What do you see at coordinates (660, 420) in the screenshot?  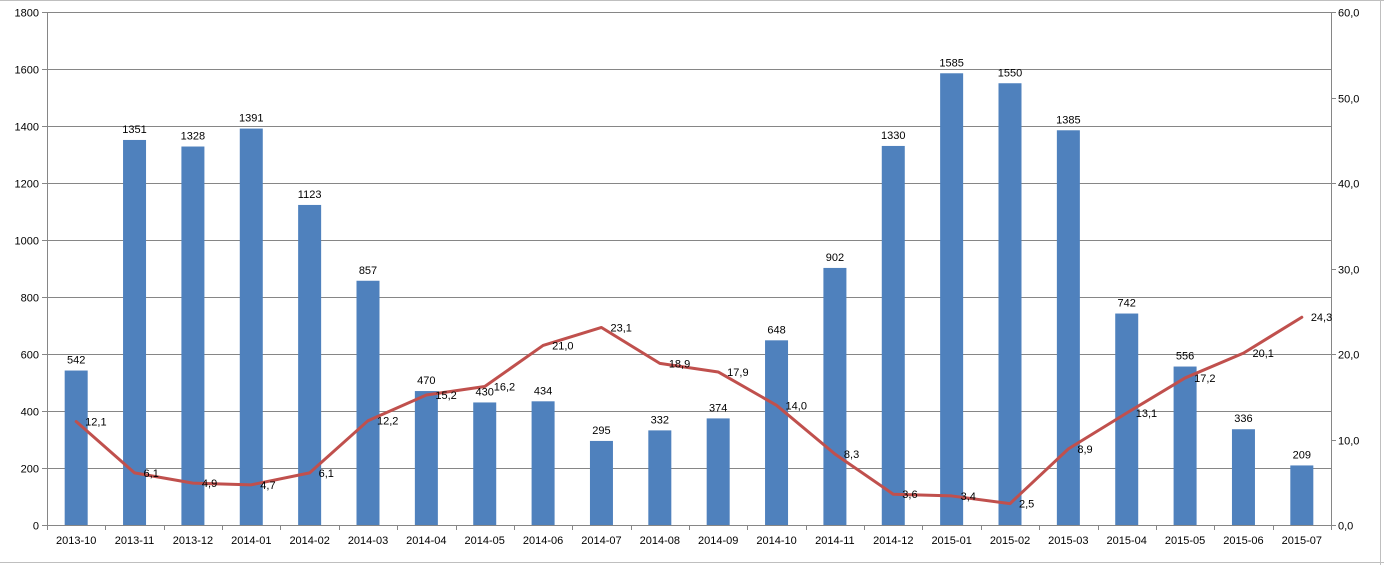 I see `bar-data-label: 332` at bounding box center [660, 420].